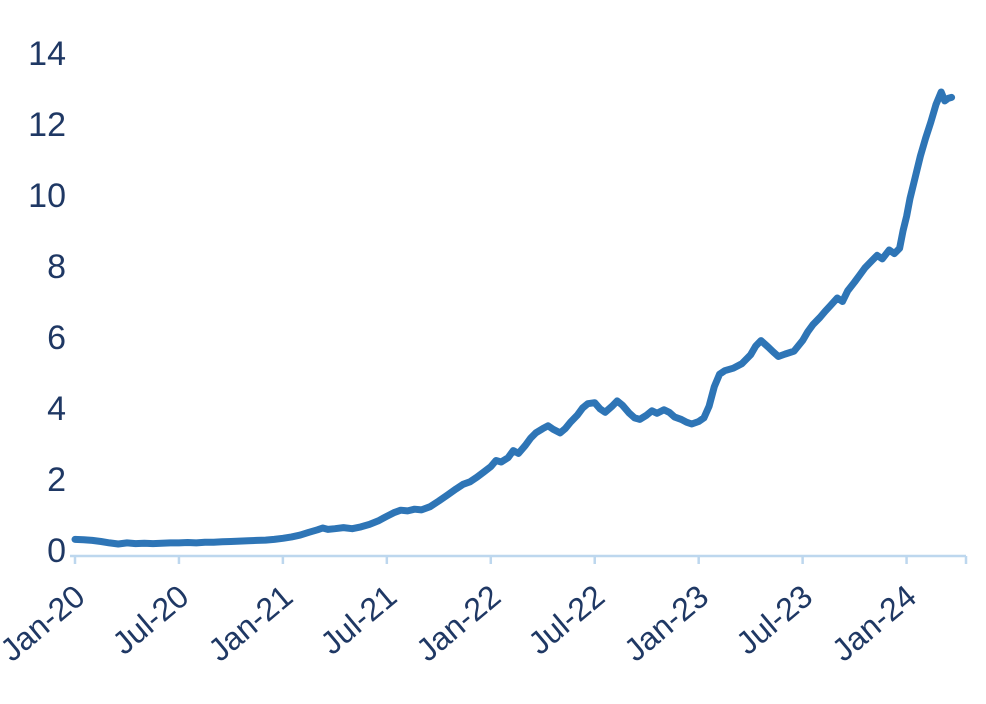 Image resolution: width=986 pixels, height=704 pixels. I want to click on x-axis-tick-label: Jan-22, so click(458, 623).